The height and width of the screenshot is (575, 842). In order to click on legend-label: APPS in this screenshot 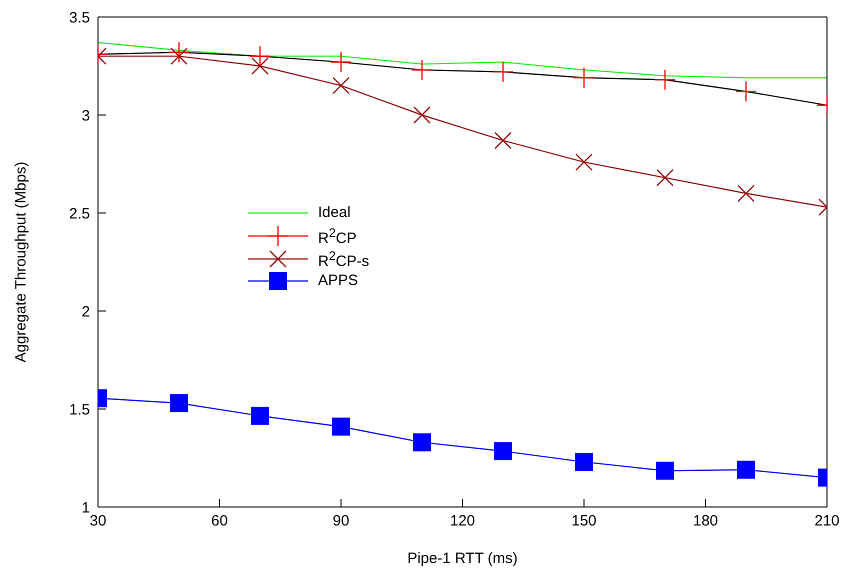, I will do `click(338, 281)`.